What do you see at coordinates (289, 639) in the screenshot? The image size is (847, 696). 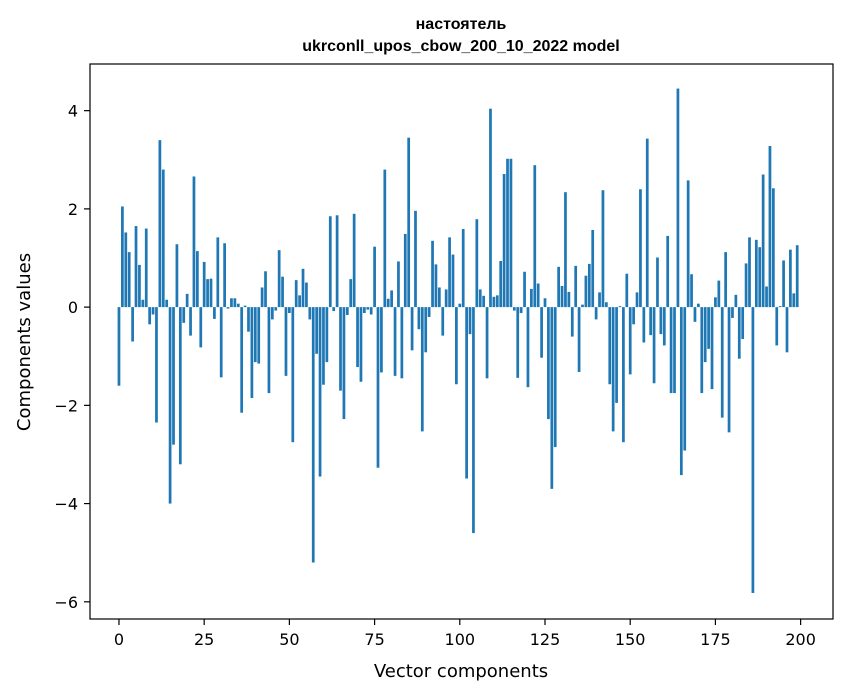 I see `x-tick-label: 50` at bounding box center [289, 639].